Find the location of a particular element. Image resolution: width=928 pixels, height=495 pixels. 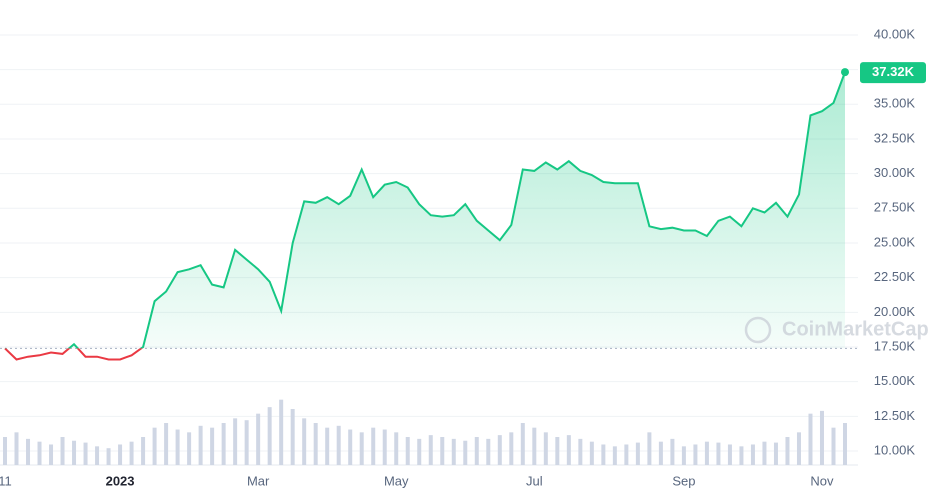

x-tick-label: Mar is located at coordinates (258, 480).